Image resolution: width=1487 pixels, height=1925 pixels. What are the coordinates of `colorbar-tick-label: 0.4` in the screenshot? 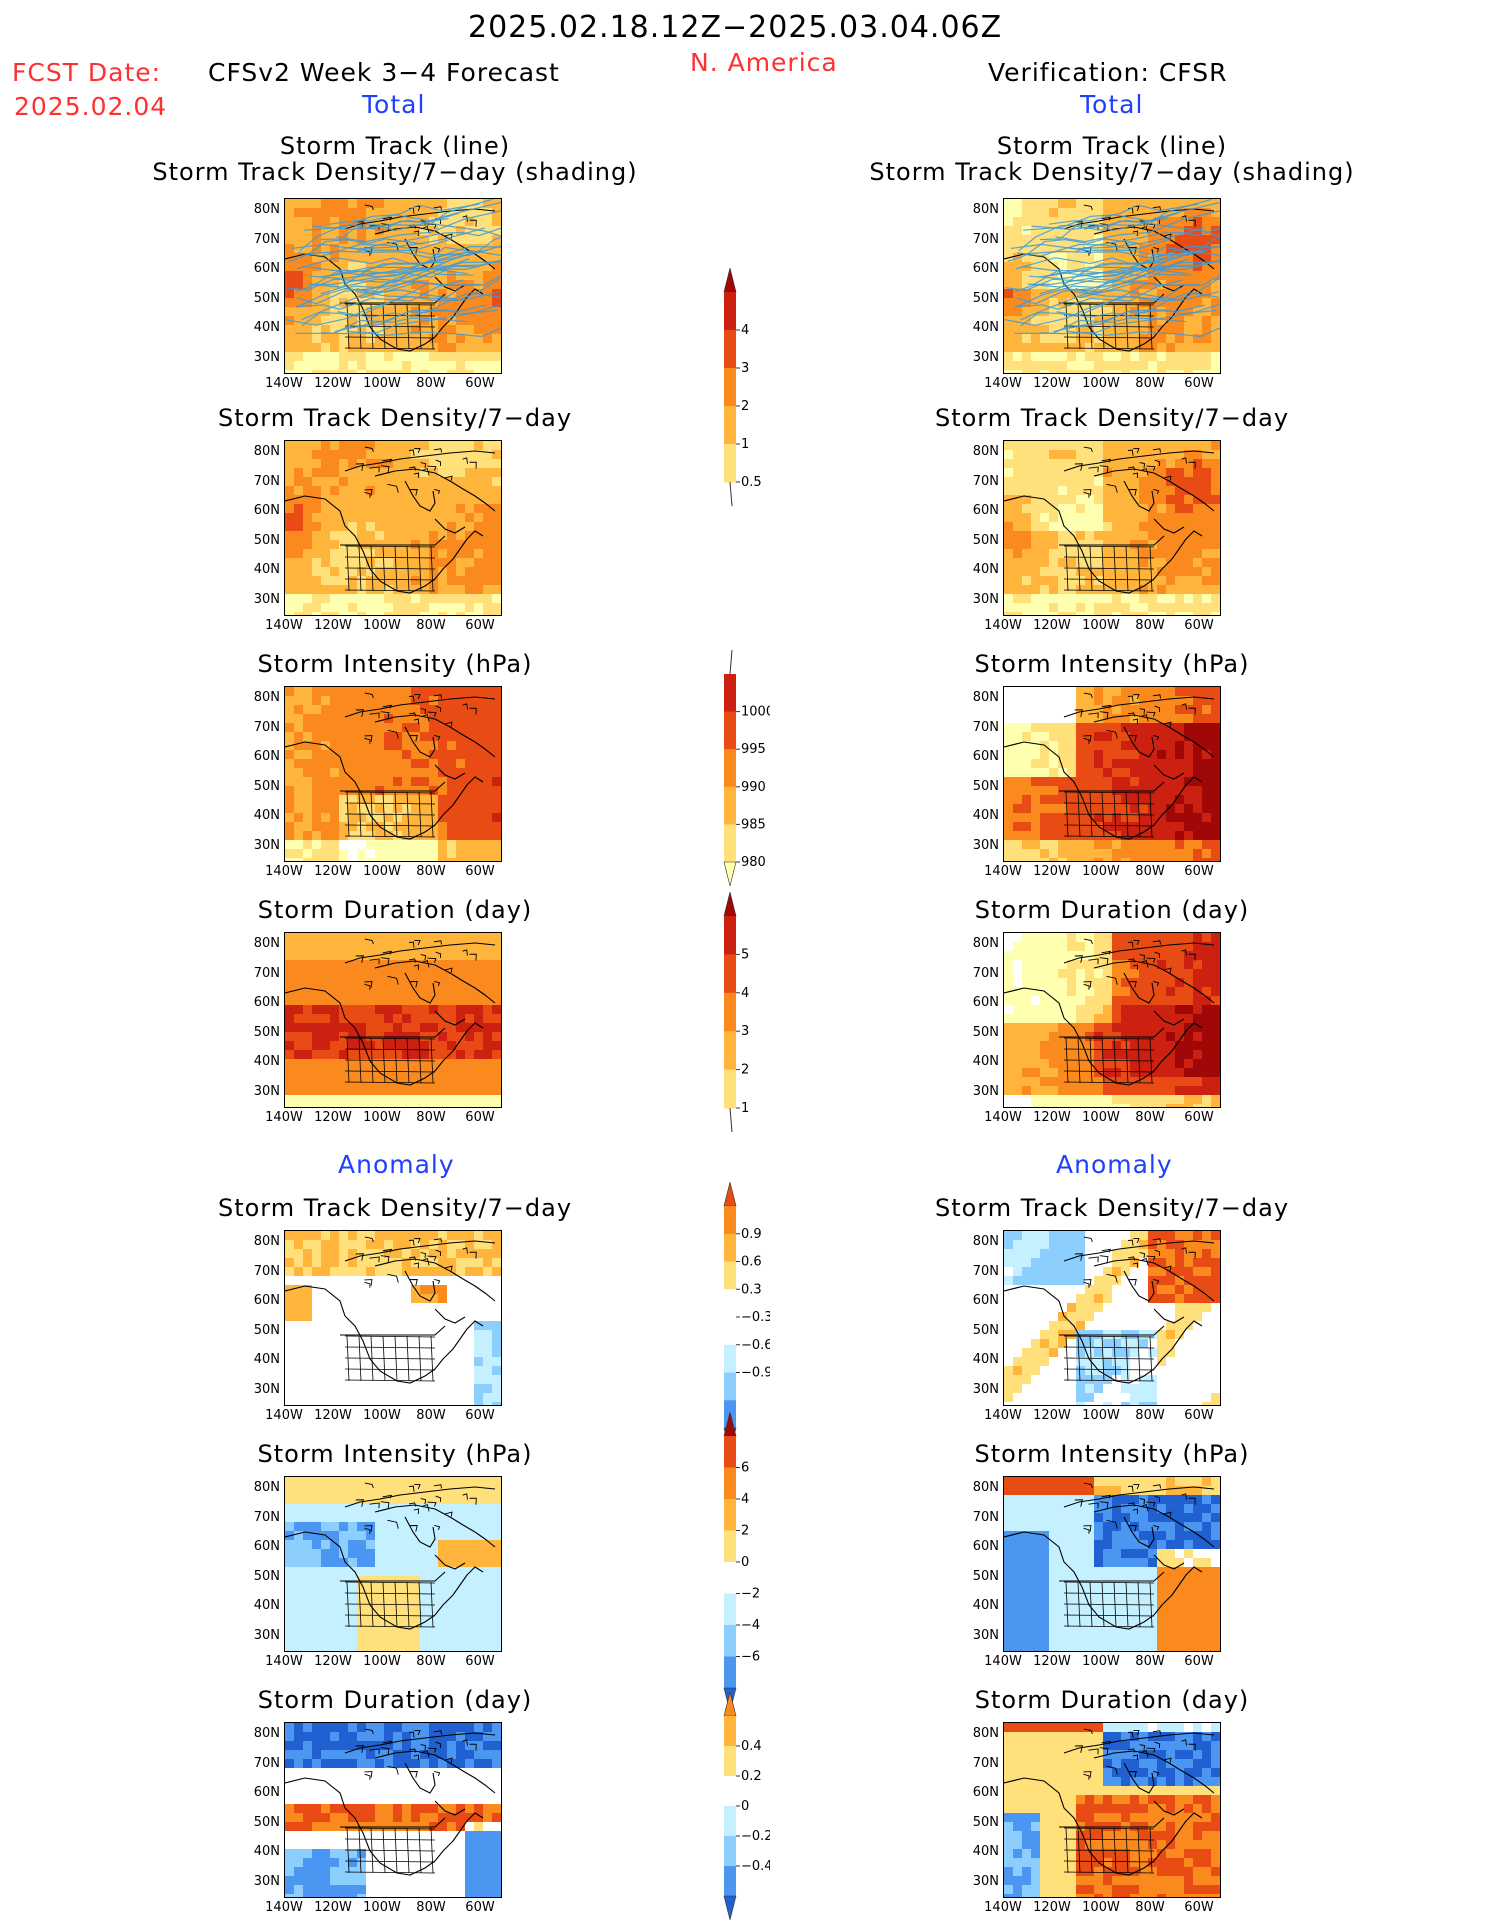 It's located at (751, 1746).